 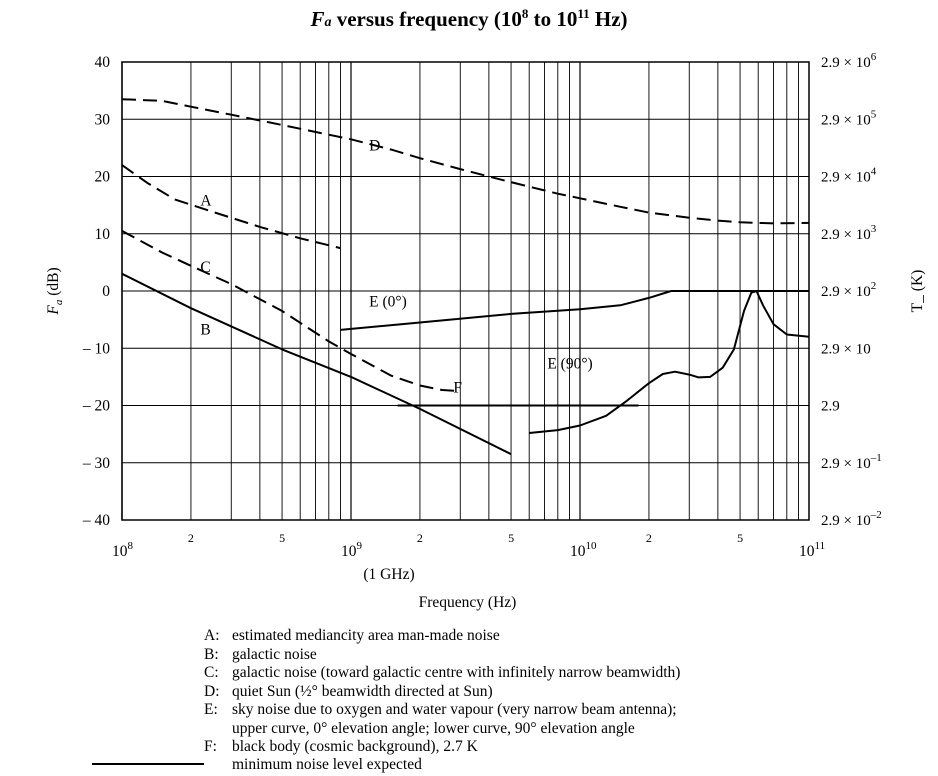 I want to click on legend-key: B:, so click(x=211, y=654).